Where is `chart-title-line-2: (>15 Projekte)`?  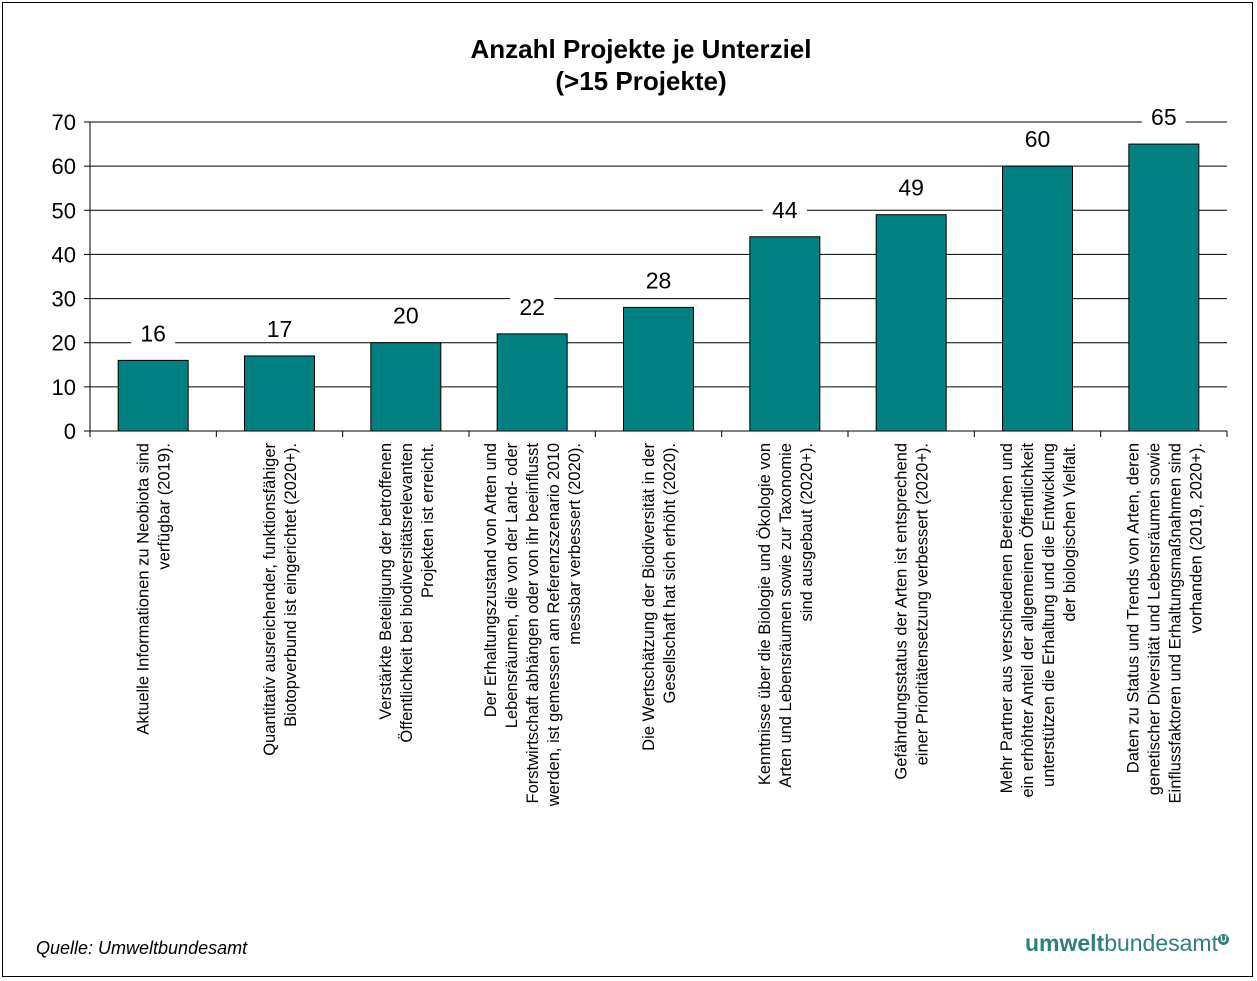
chart-title-line-2: (>15 Projekte) is located at coordinates (640, 81).